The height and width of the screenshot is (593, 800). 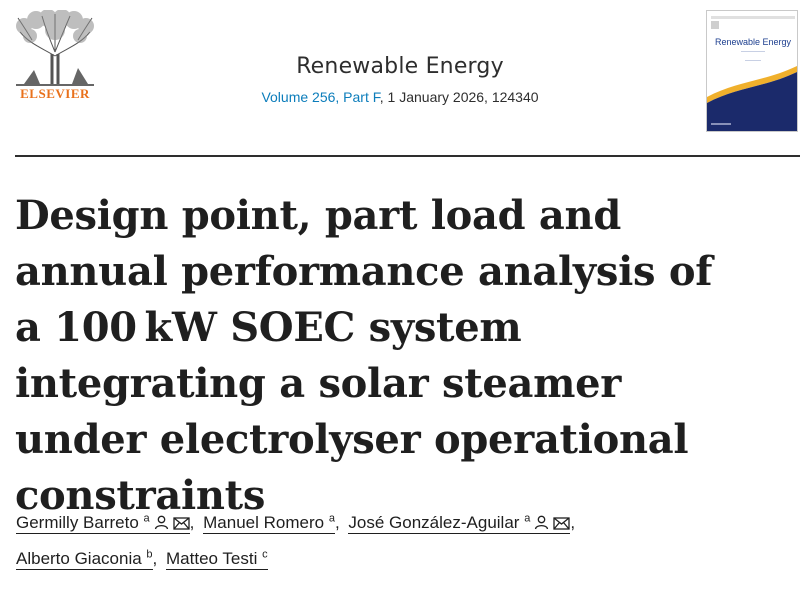 I want to click on author-link: Manuel Romero a, so click(x=269, y=523).